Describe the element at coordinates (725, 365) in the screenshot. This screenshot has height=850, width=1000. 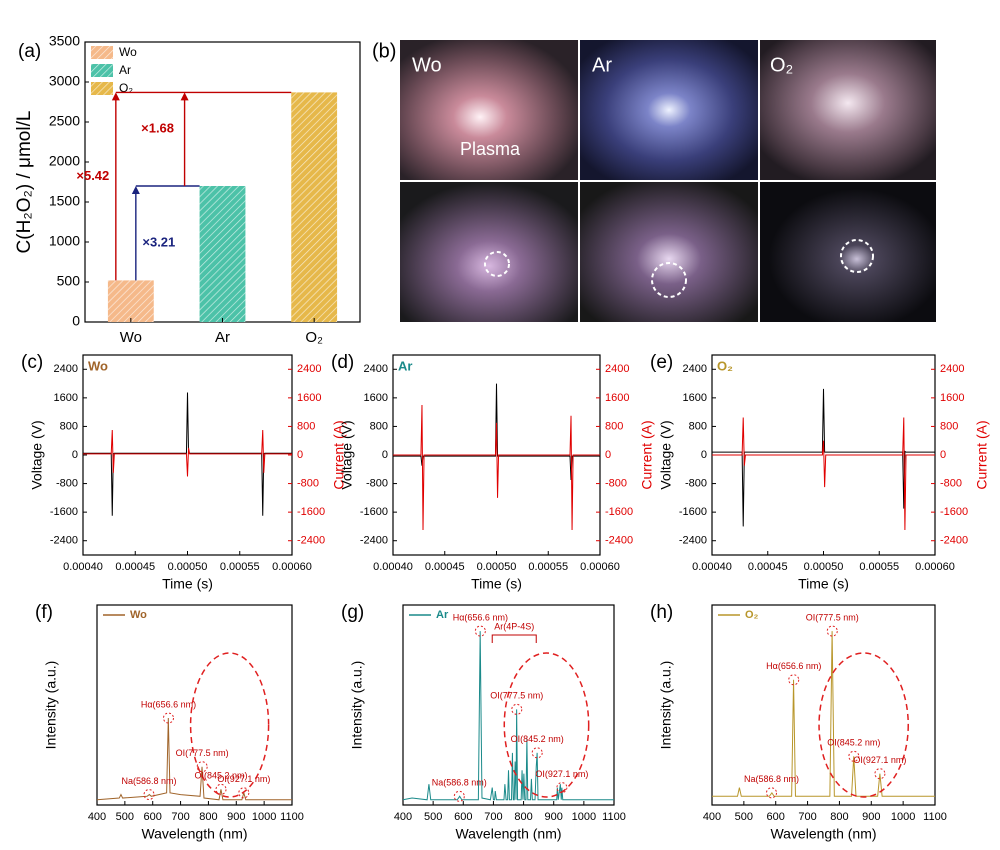
I see `panel-tag: O₂` at that location.